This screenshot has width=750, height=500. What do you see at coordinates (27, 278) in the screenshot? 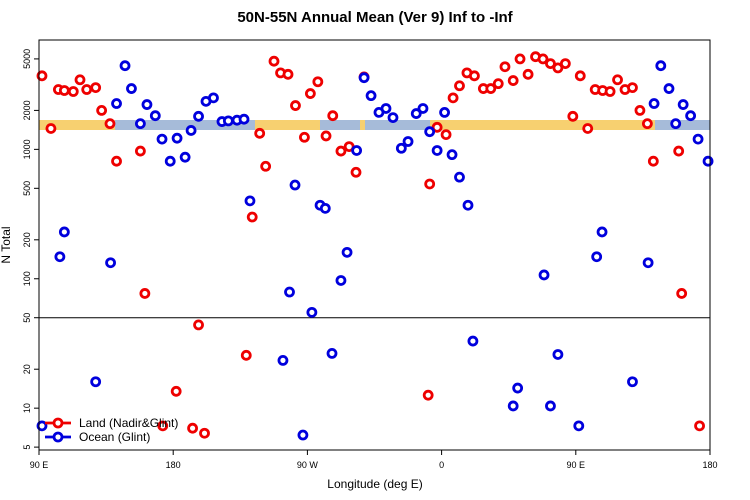
I see `y-tick-label: 100` at bounding box center [27, 278].